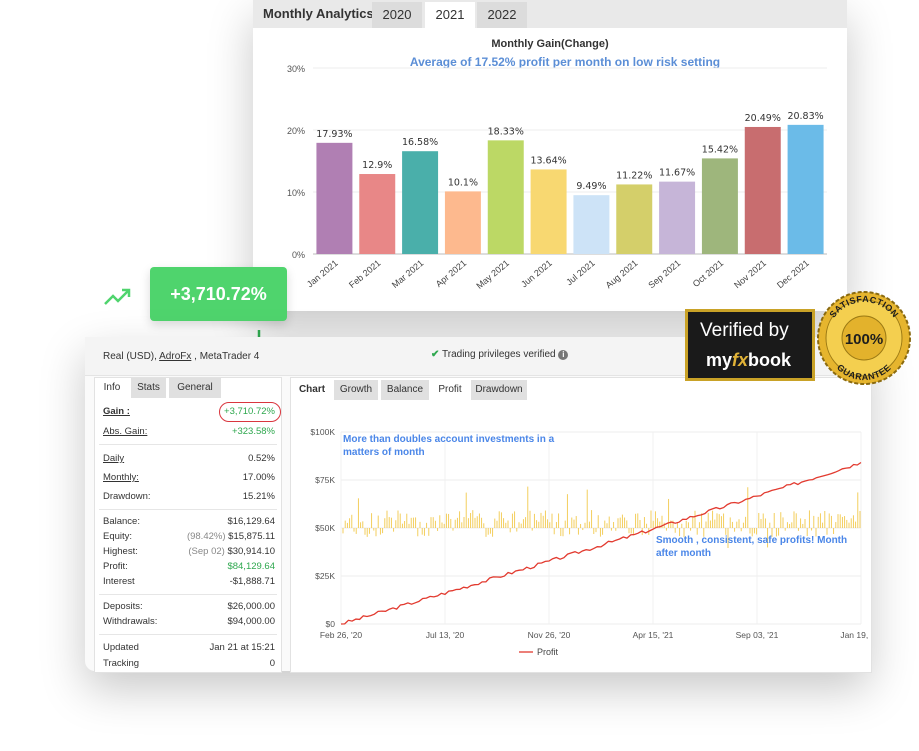 This screenshot has height=751, width=919. Describe the element at coordinates (189, 460) in the screenshot. I see `stat-daily: Daily 0.52%` at that location.